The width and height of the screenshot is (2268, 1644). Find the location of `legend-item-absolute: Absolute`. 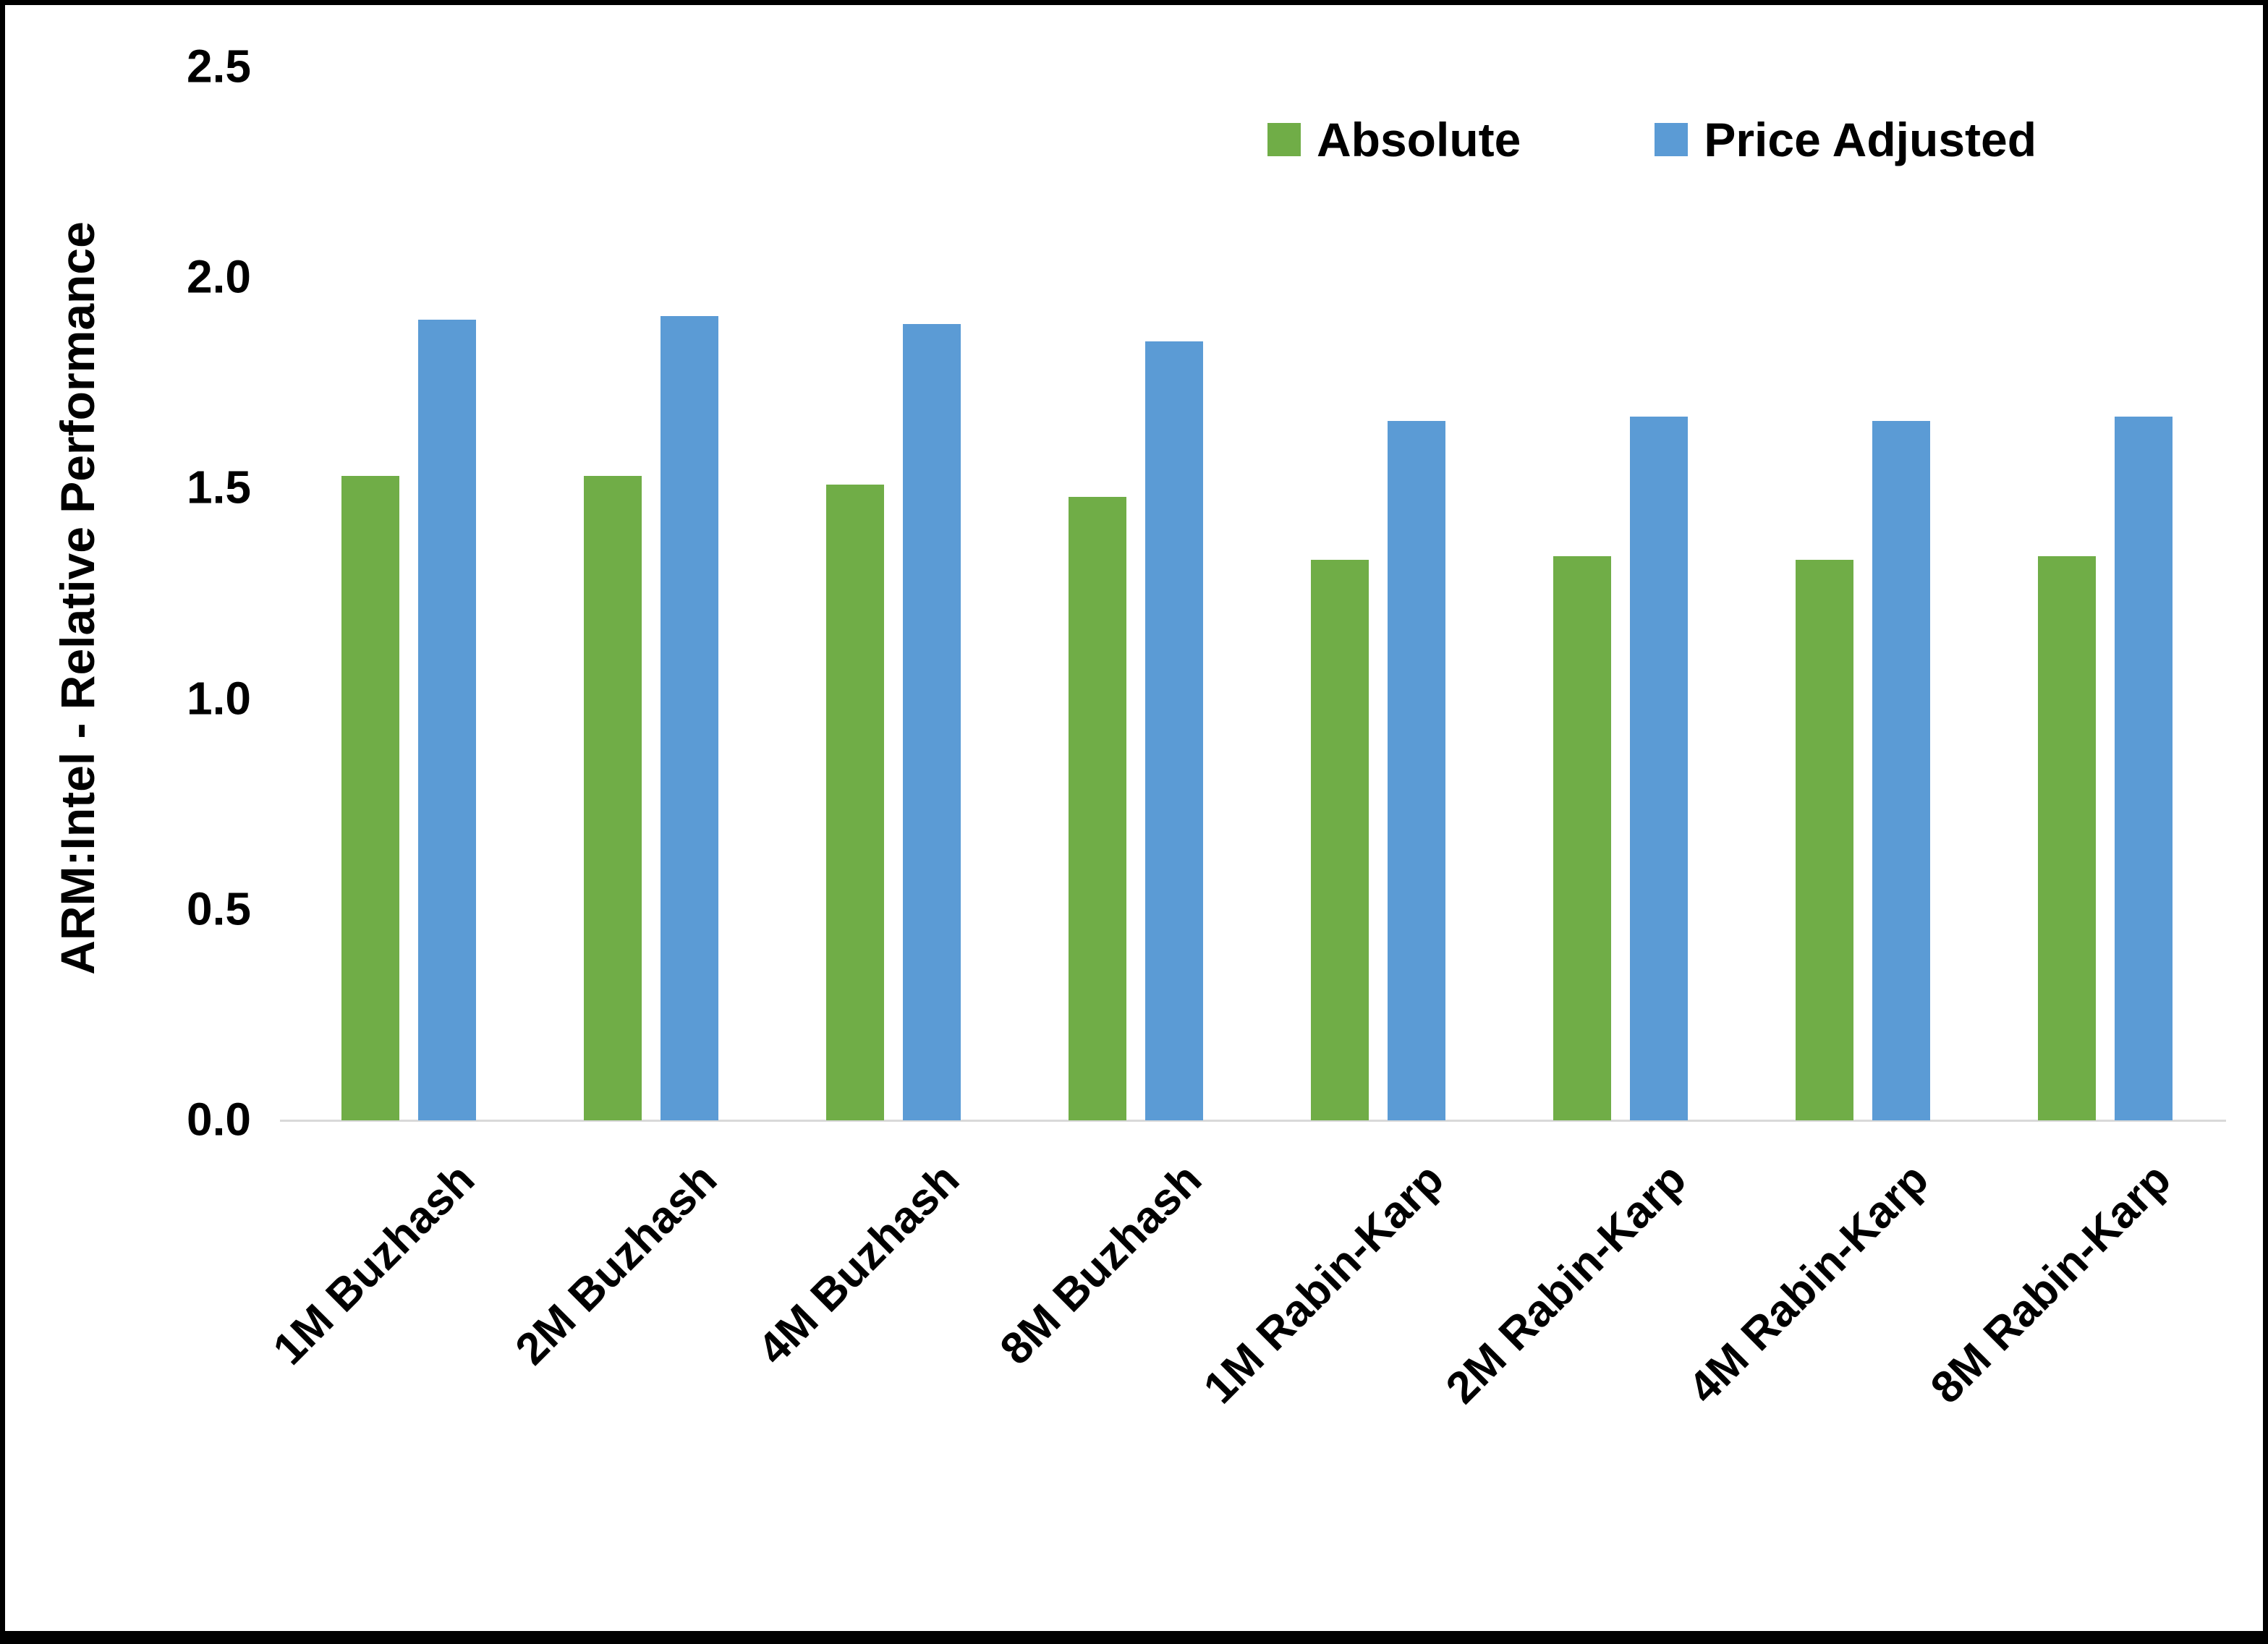

legend-item-absolute: Absolute is located at coordinates (1394, 139).